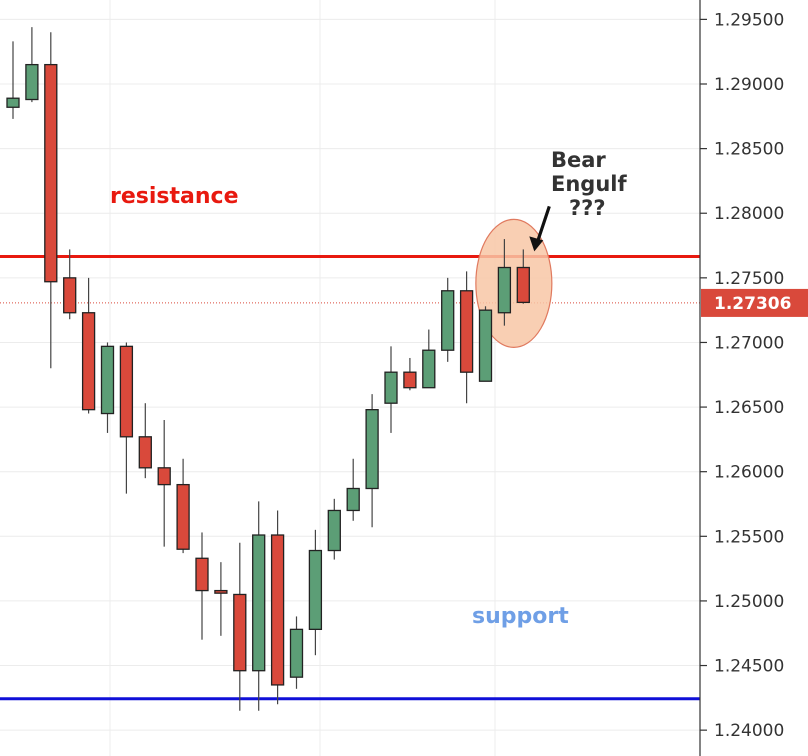 The width and height of the screenshot is (808, 756). What do you see at coordinates (540, 228) in the screenshot?
I see `arrow-icon` at bounding box center [540, 228].